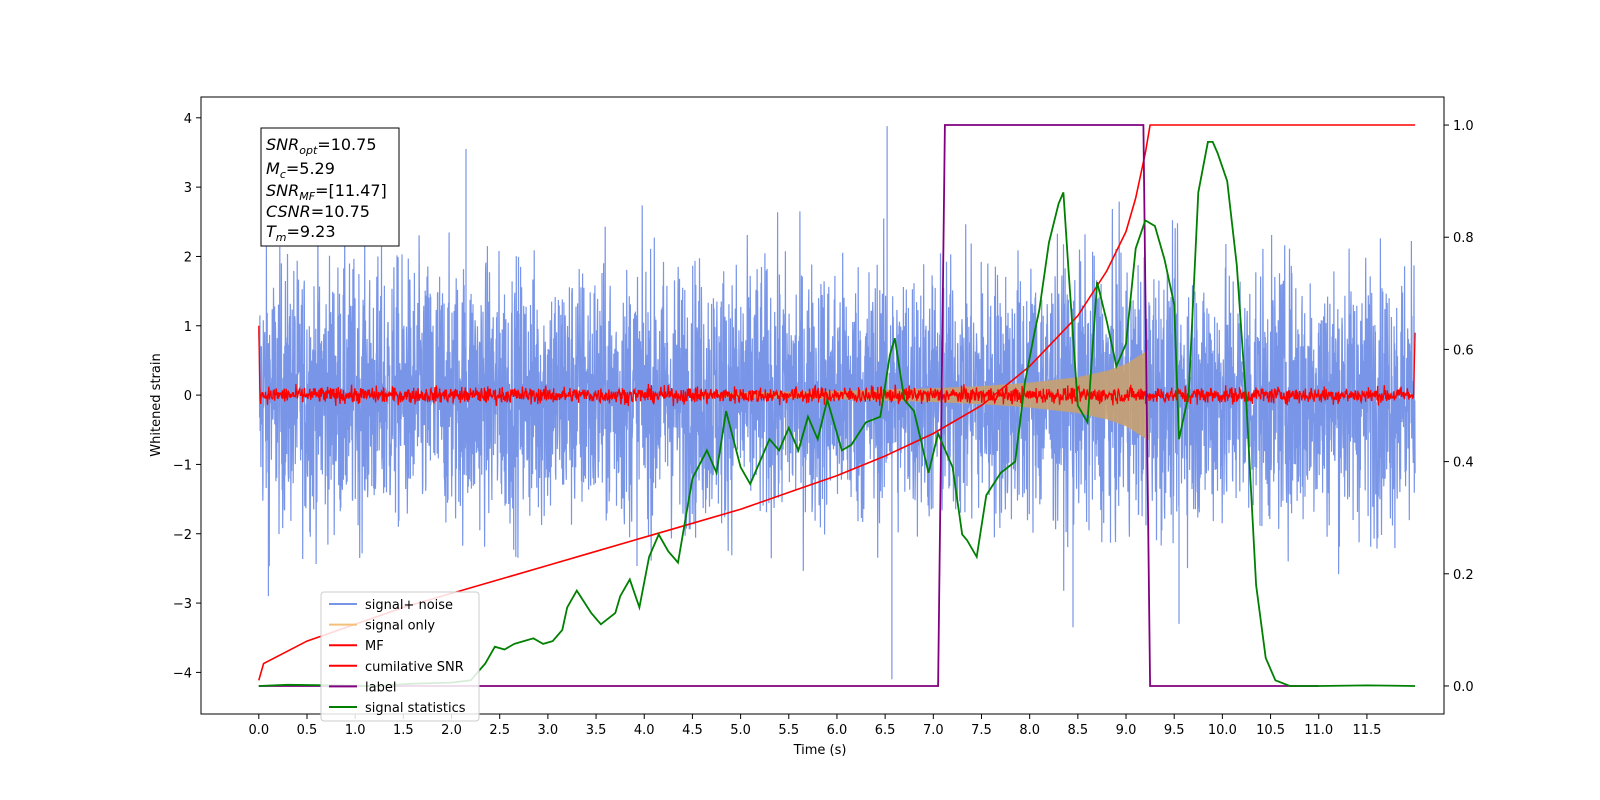  What do you see at coordinates (380, 687) in the screenshot?
I see `legend-label: label` at bounding box center [380, 687].